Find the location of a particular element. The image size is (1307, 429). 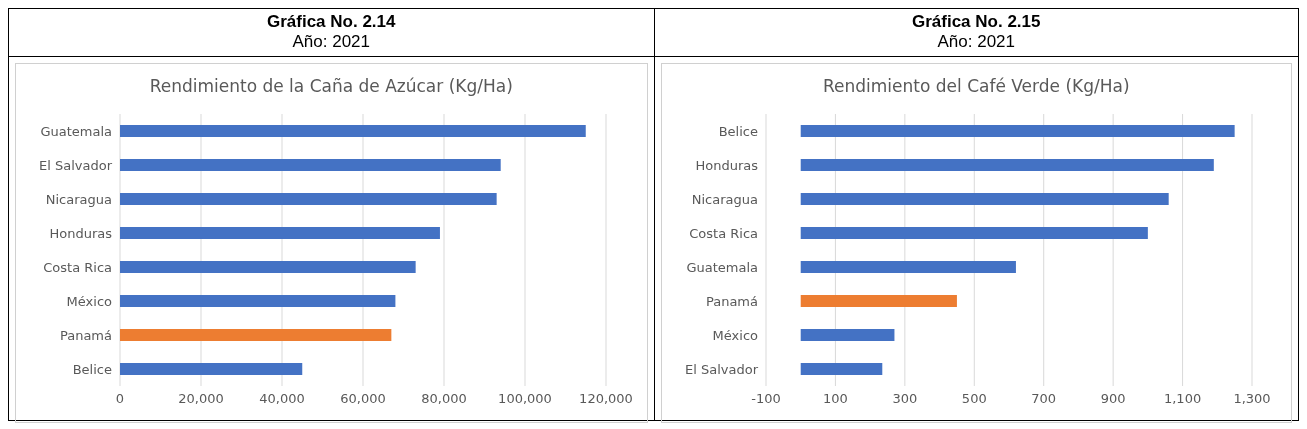

text: Gráfica No. 2.14 is located at coordinates (331, 22).